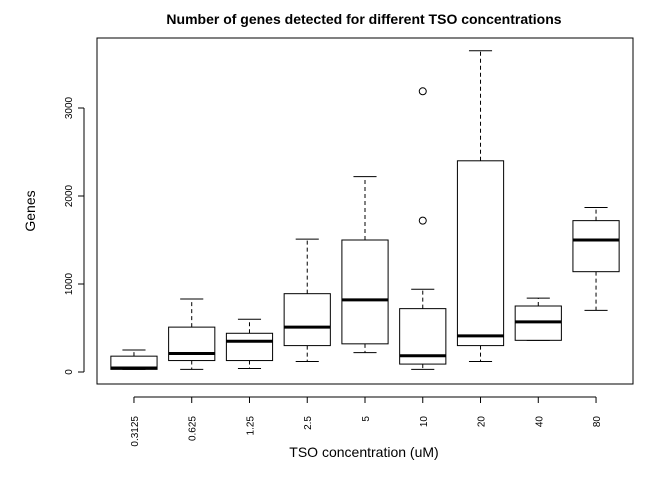  I want to click on x-tick-label: 10, so click(424, 422).